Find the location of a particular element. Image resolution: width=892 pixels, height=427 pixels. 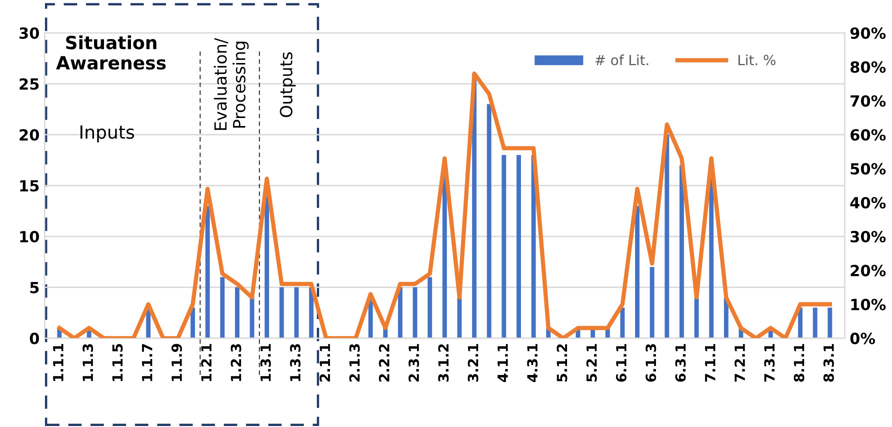

y2-tick-label: 0% is located at coordinates (863, 338).